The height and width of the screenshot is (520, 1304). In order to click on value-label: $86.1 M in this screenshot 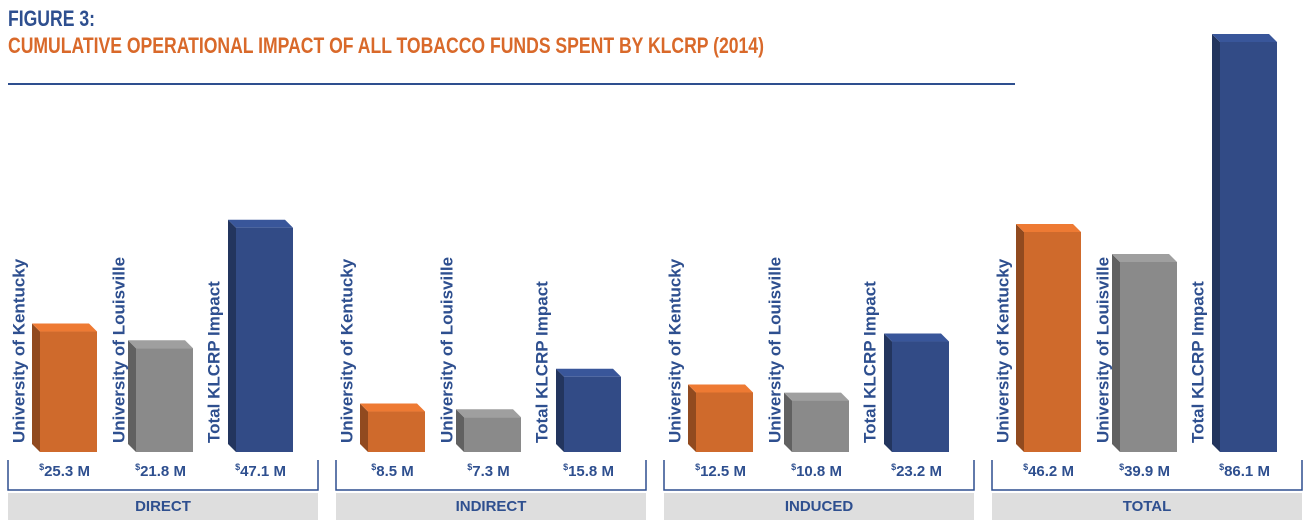, I will do `click(1244, 471)`.